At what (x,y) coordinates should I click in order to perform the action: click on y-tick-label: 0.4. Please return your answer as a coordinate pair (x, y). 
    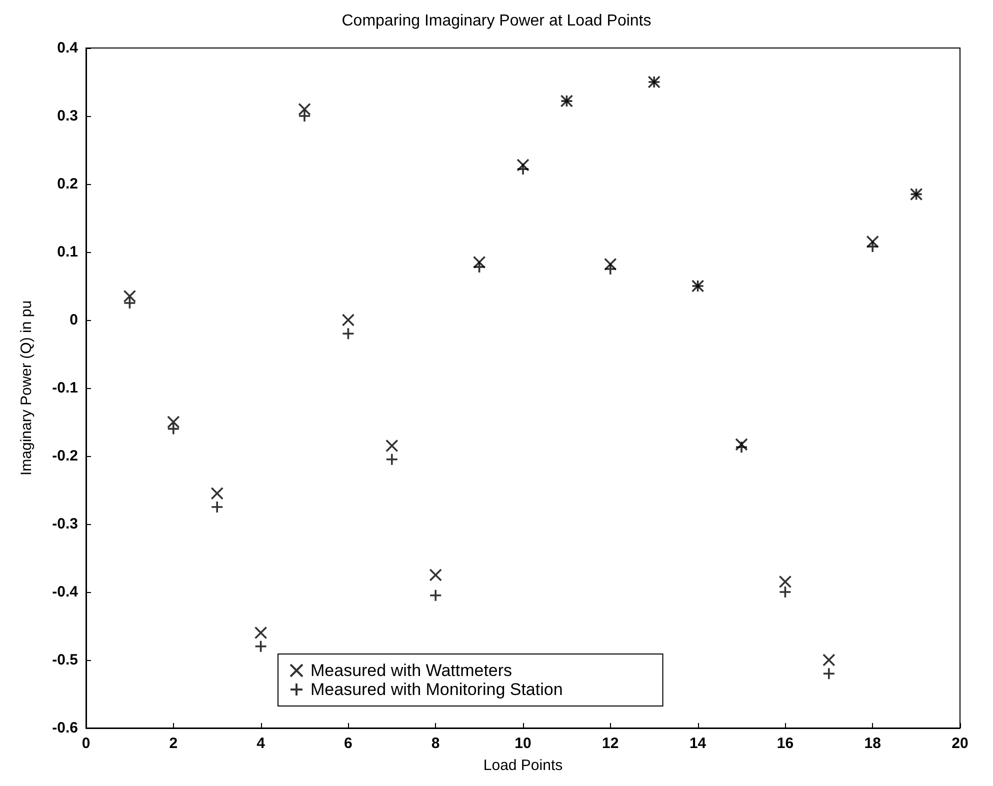
    Looking at the image, I should click on (68, 48).